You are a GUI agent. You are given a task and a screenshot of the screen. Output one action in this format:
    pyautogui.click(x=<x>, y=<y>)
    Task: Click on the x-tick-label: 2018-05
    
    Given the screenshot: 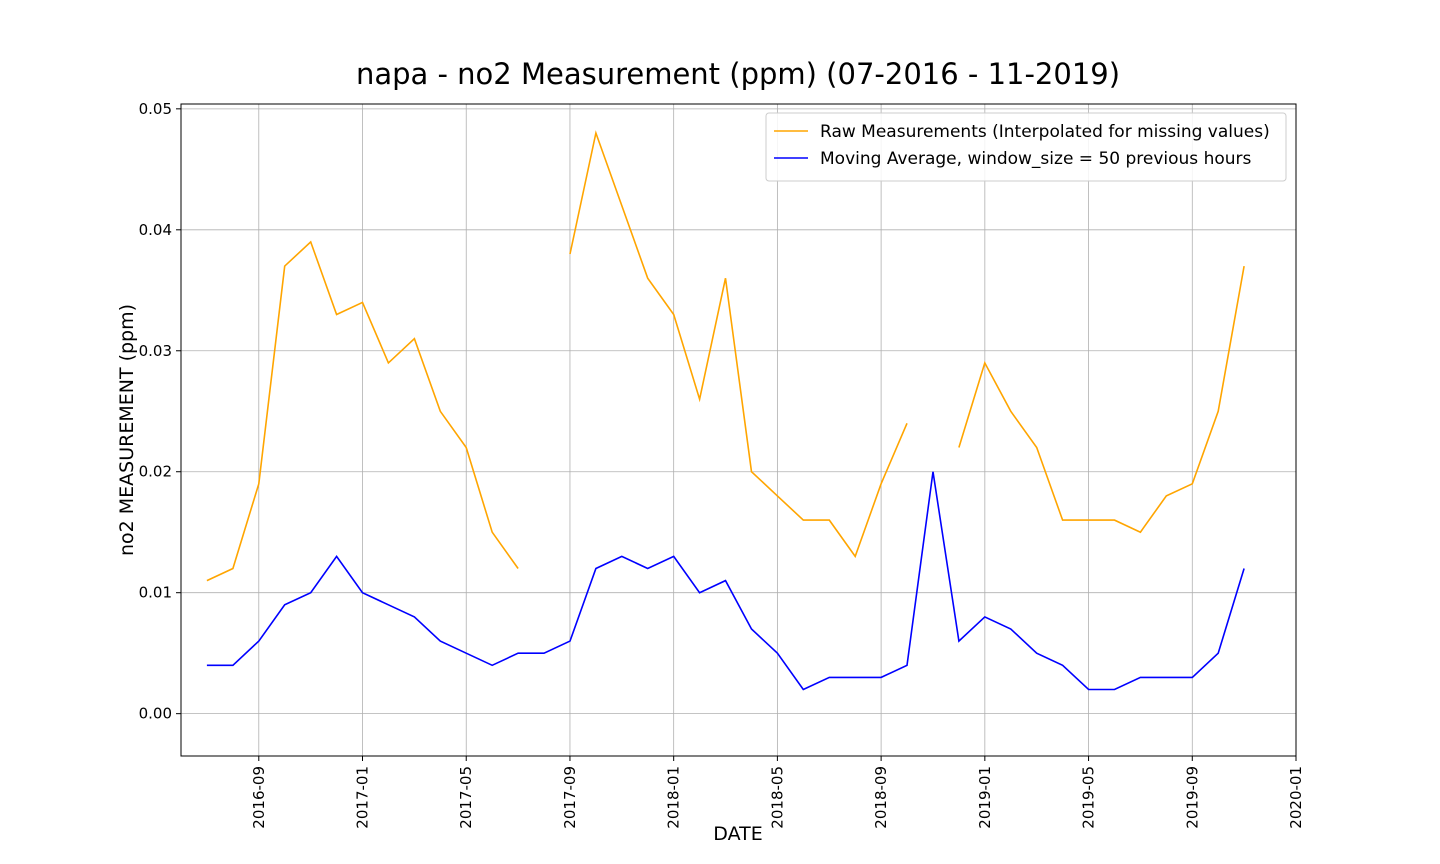 What is the action you would take?
    pyautogui.click(x=777, y=797)
    